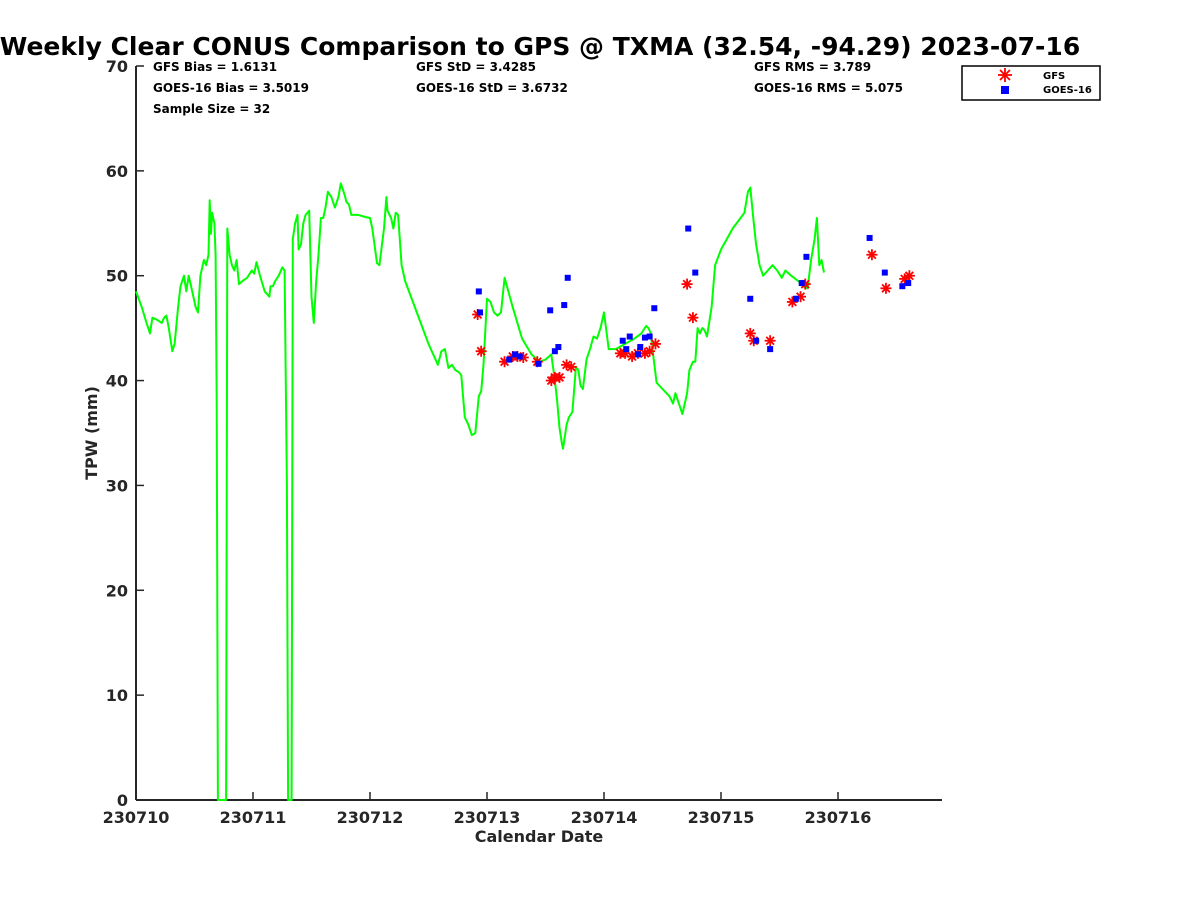 The height and width of the screenshot is (900, 1200). Describe the element at coordinates (1054, 76) in the screenshot. I see `legend-label-gfs: GFS` at that location.